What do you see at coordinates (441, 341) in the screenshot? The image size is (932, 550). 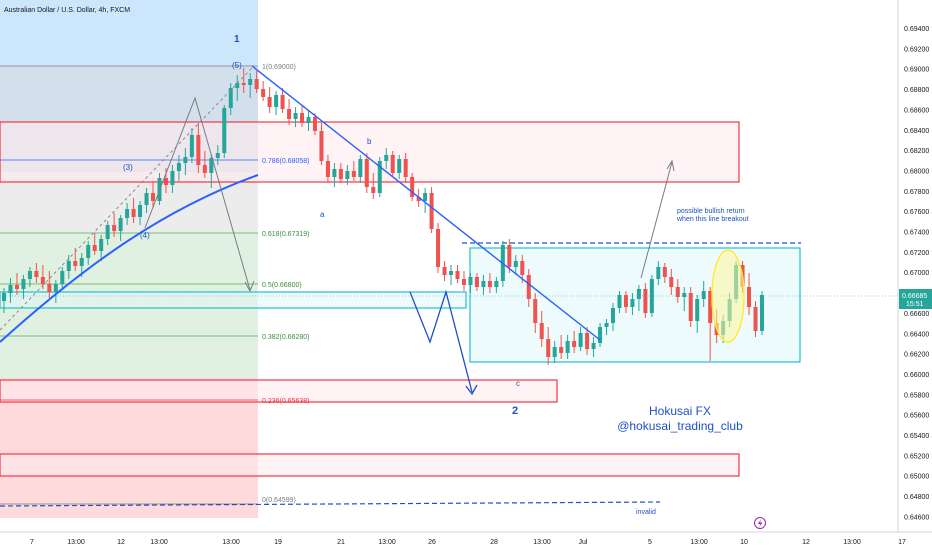 I see `projection-zigzag-blue` at bounding box center [441, 341].